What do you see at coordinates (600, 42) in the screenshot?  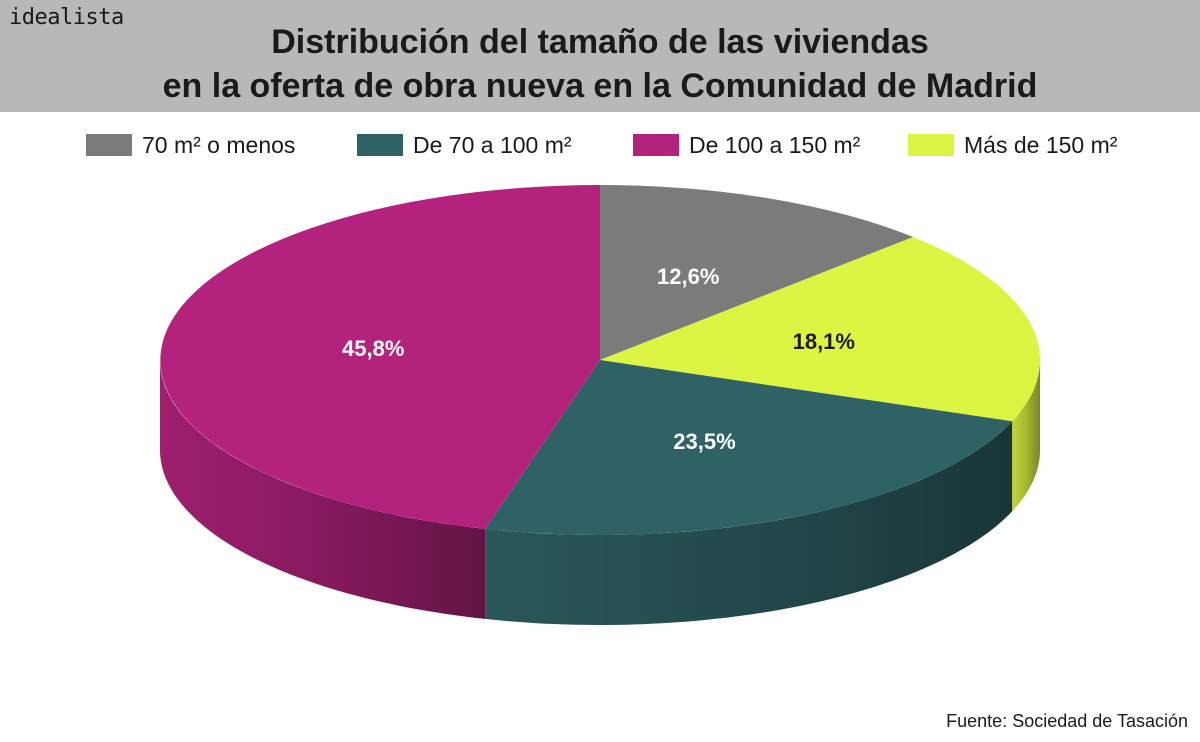 I see `chart-title-line-1: Distribución del tamaño de las viviendas` at bounding box center [600, 42].